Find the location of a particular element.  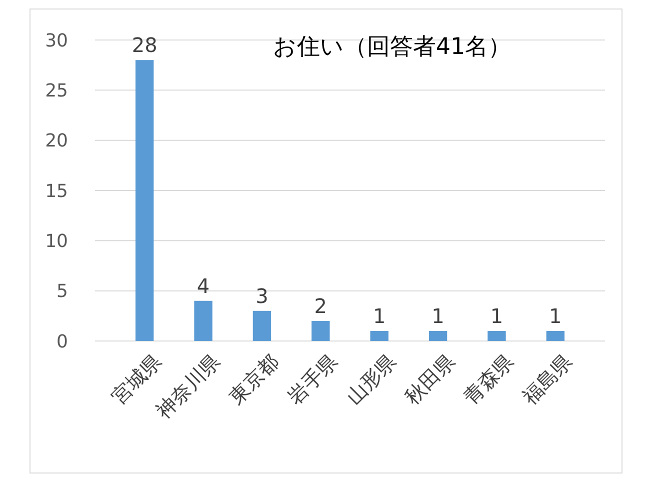

y-tick-label: 20 is located at coordinates (56, 141).